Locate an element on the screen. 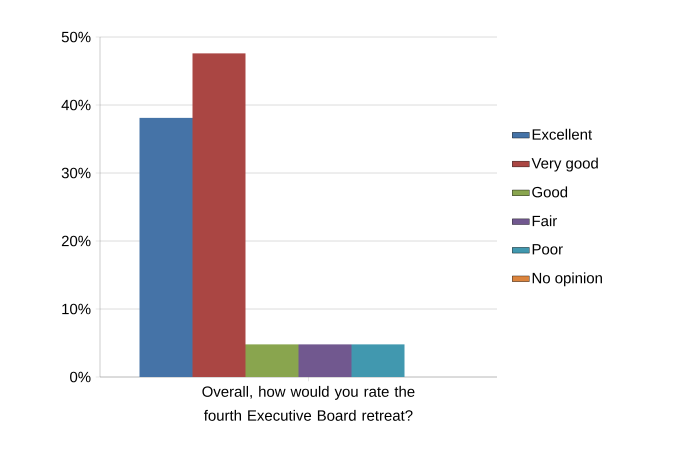 The image size is (697, 472). legend-label: Fair is located at coordinates (544, 220).